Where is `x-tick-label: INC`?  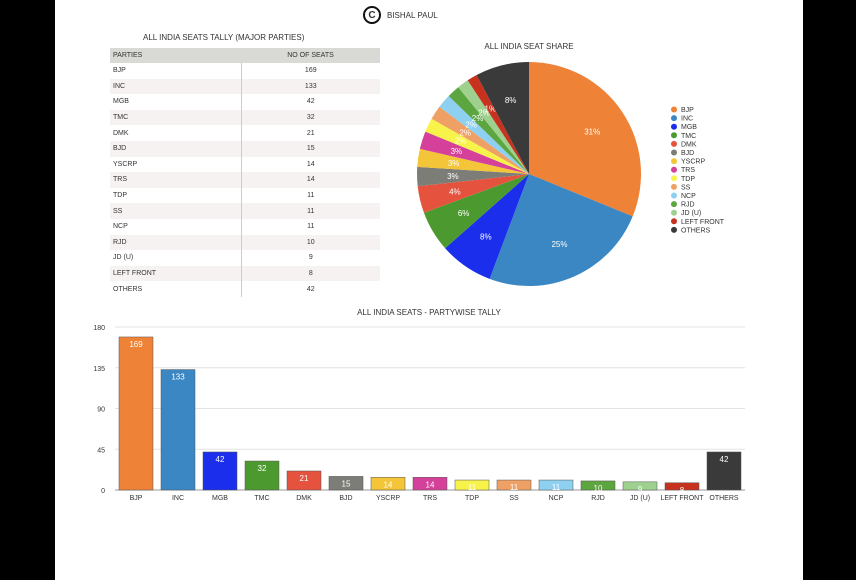
x-tick-label: INC is located at coordinates (178, 498).